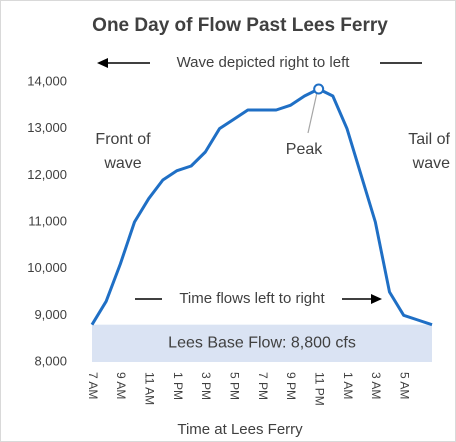  Describe the element at coordinates (121, 385) in the screenshot. I see `x-tick-label: 9 AM` at that location.